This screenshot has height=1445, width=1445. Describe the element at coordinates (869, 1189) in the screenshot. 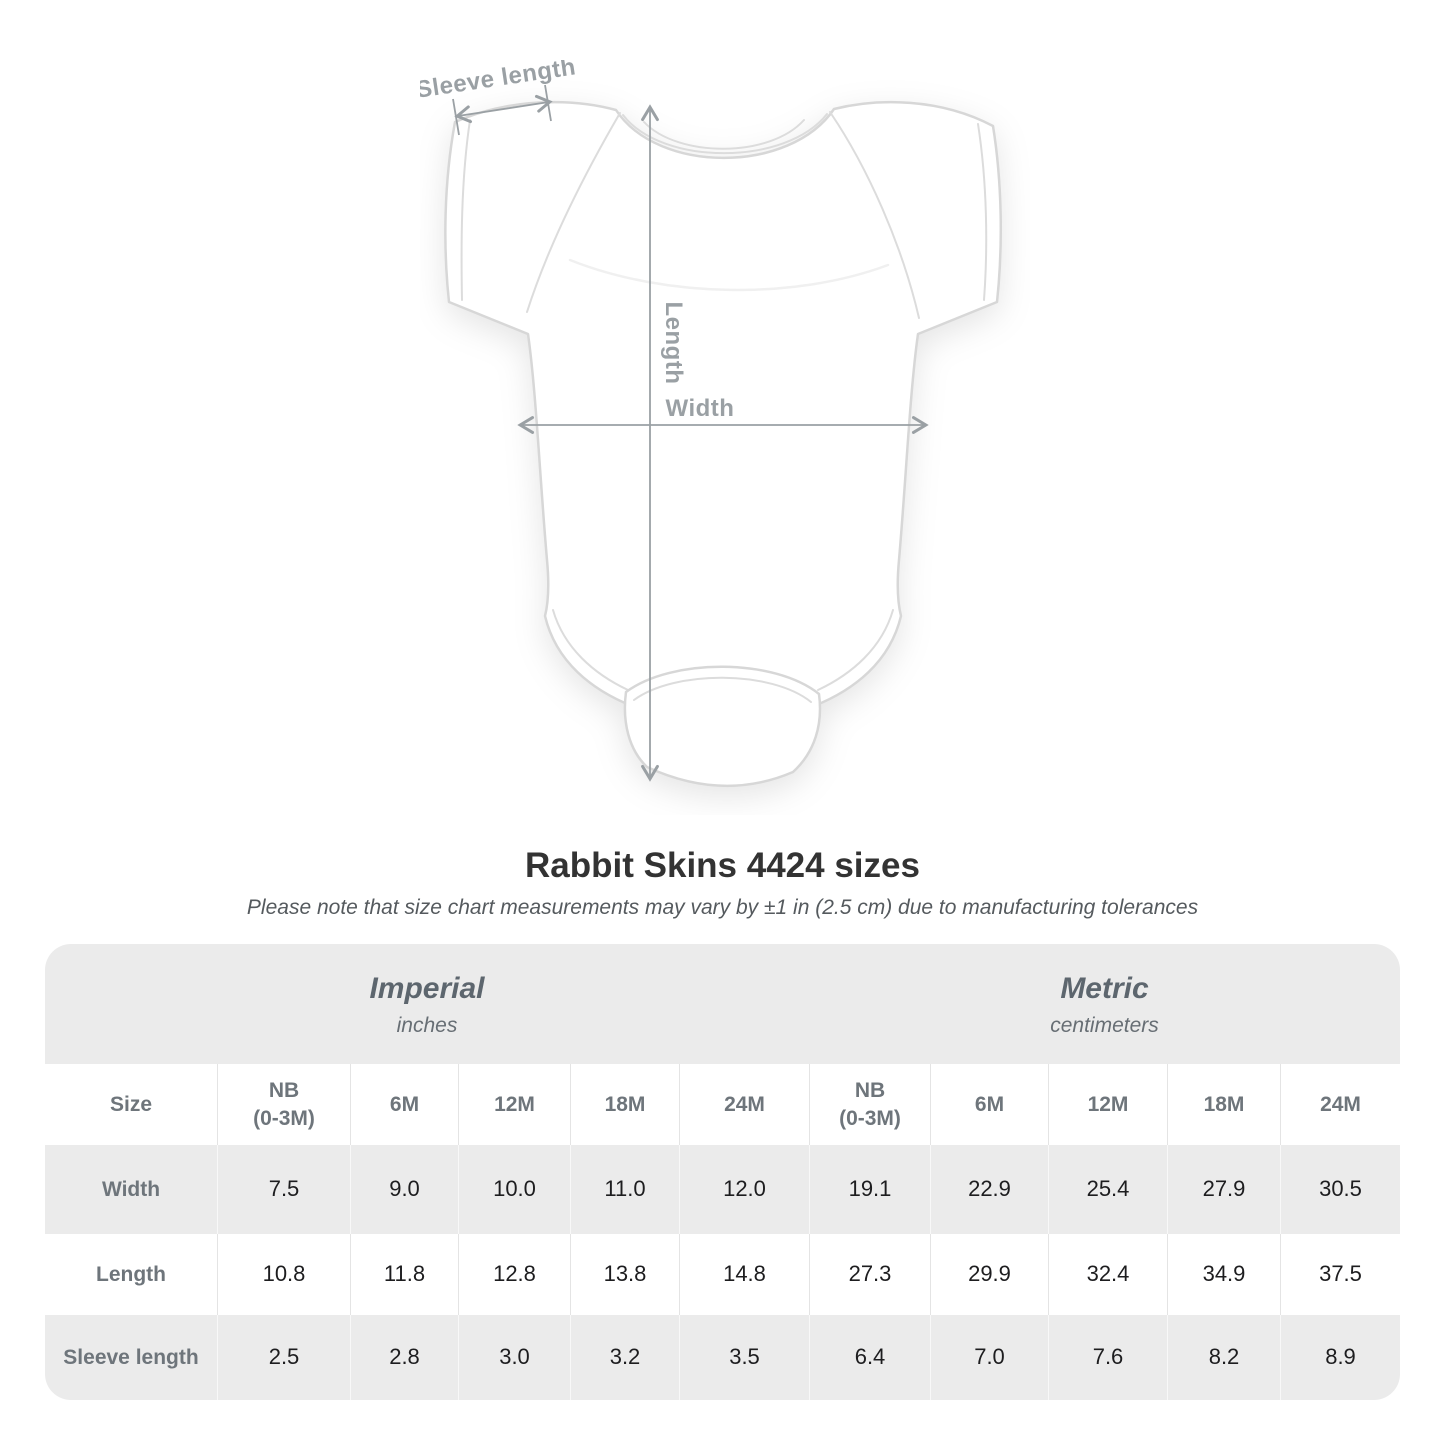

I see `size-value: 19.1` at that location.